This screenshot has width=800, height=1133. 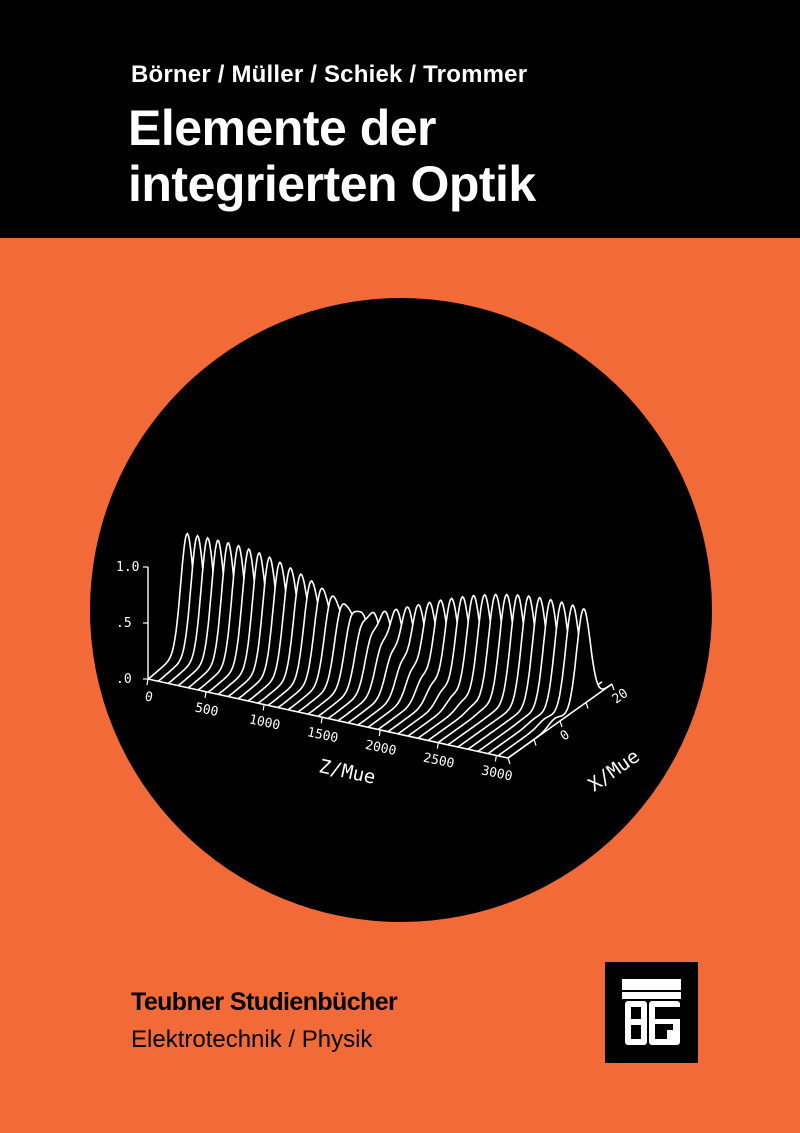 I want to click on z-axis-label: Z/Mue, so click(x=347, y=771).